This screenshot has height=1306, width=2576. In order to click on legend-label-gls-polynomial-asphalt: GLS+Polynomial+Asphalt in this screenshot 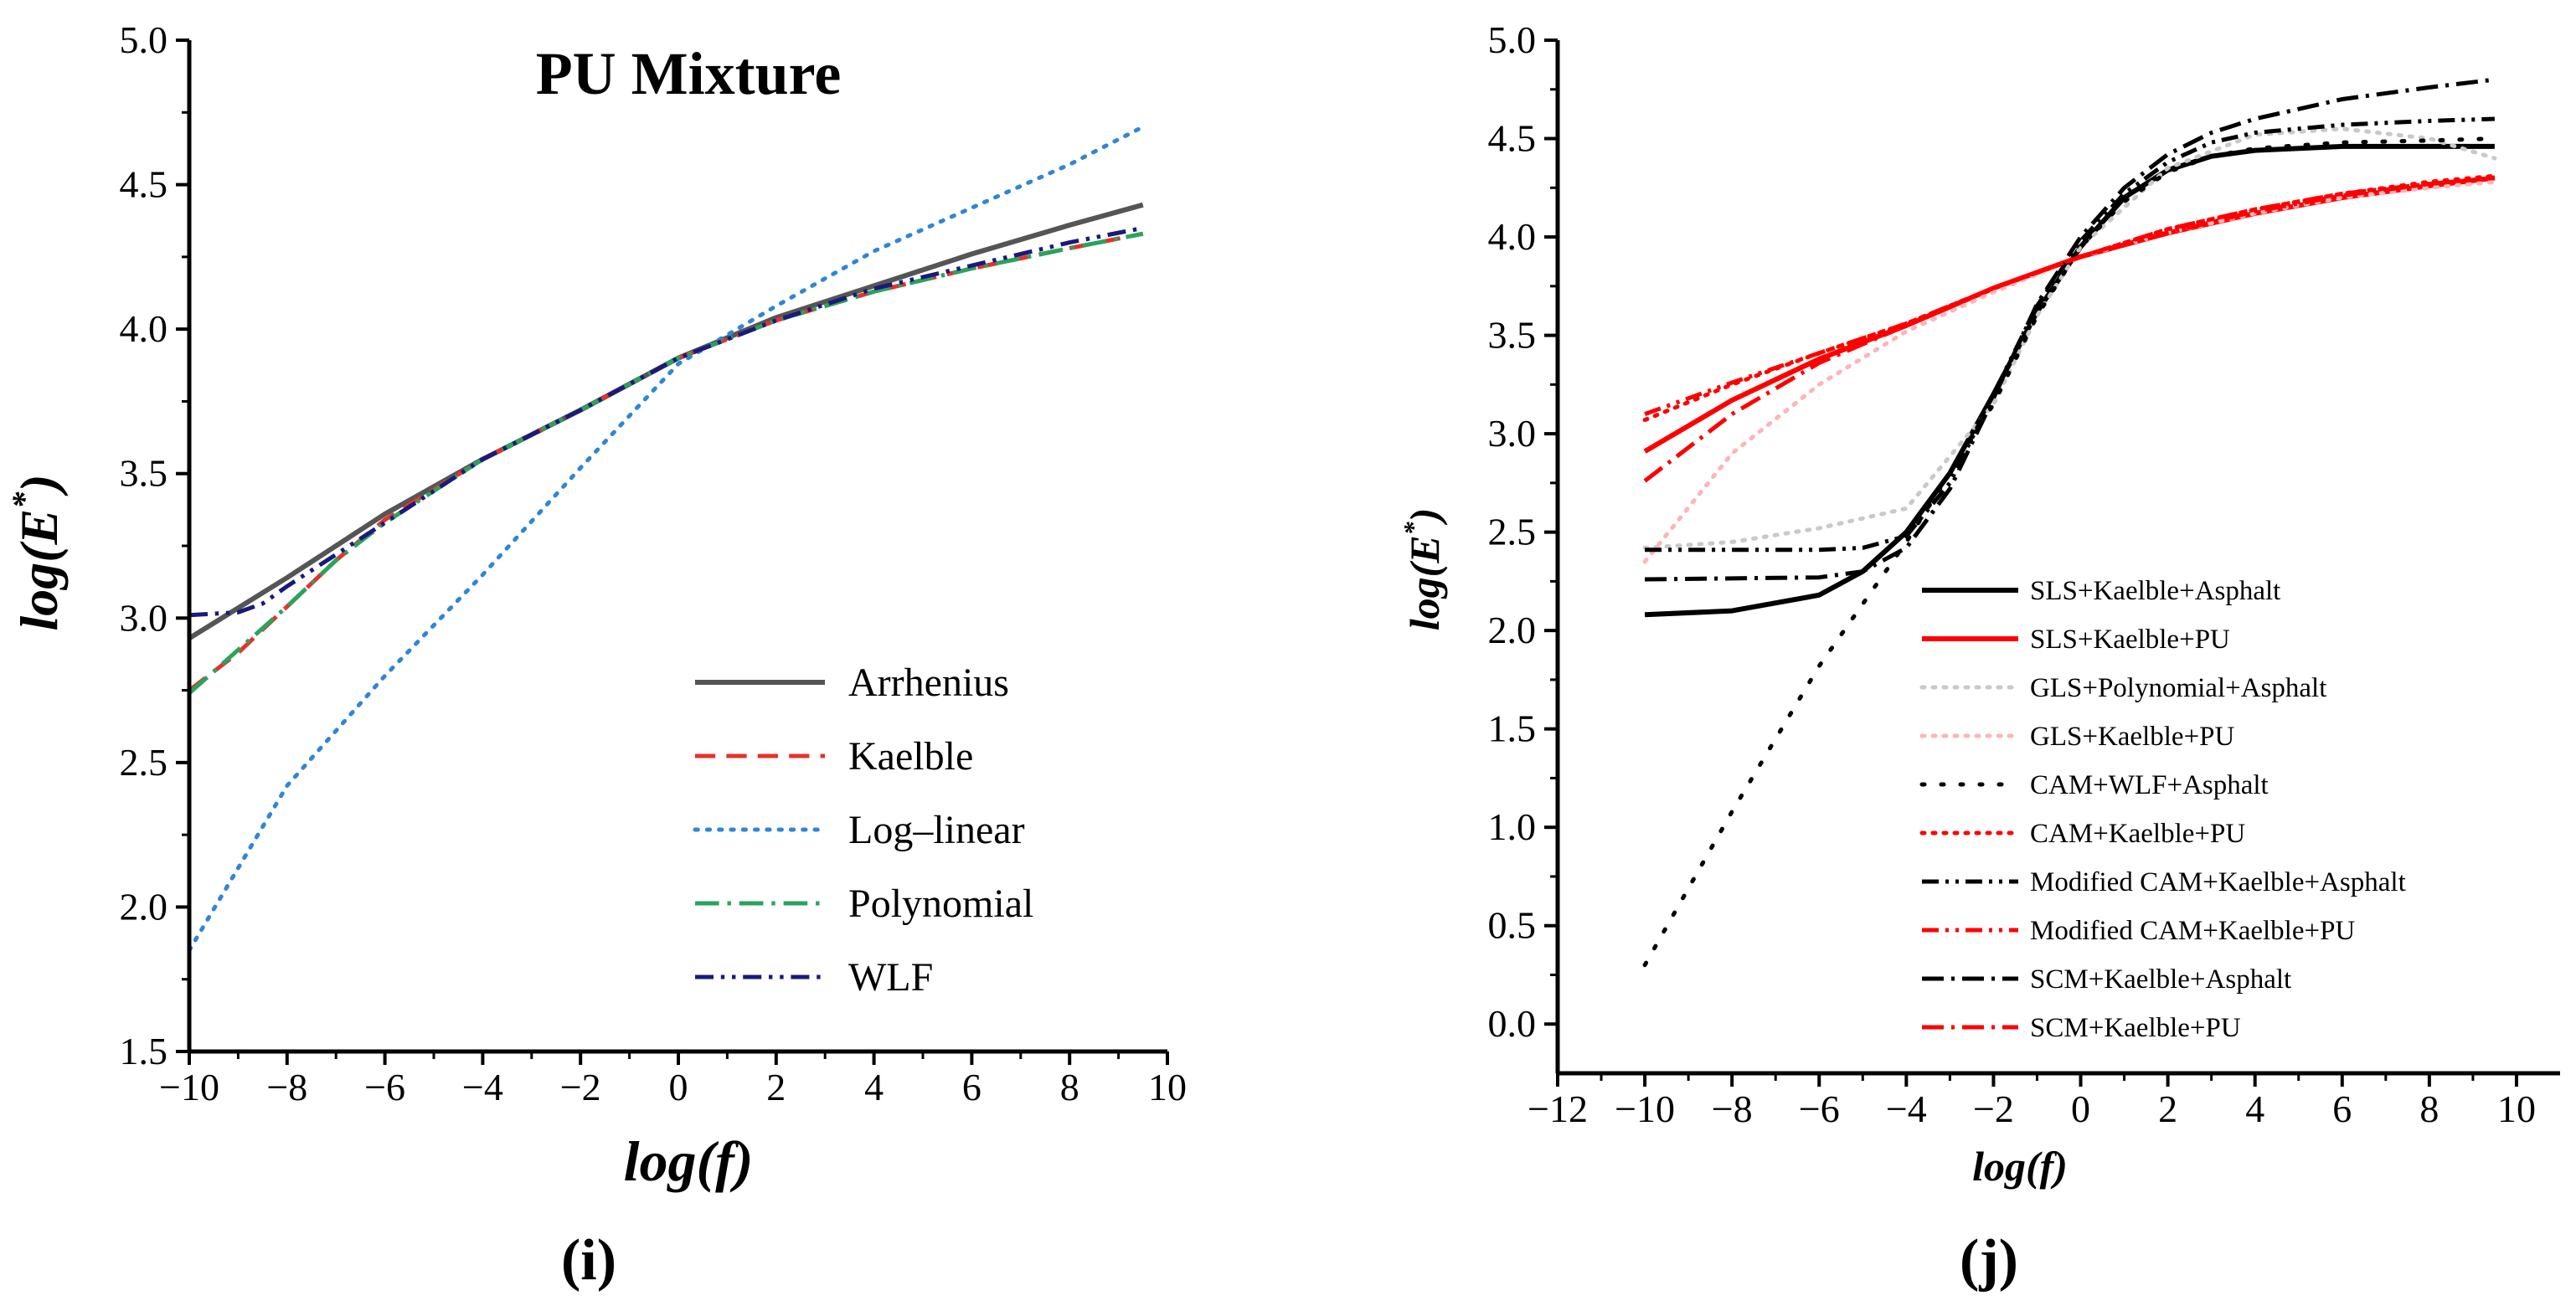, I will do `click(2178, 688)`.